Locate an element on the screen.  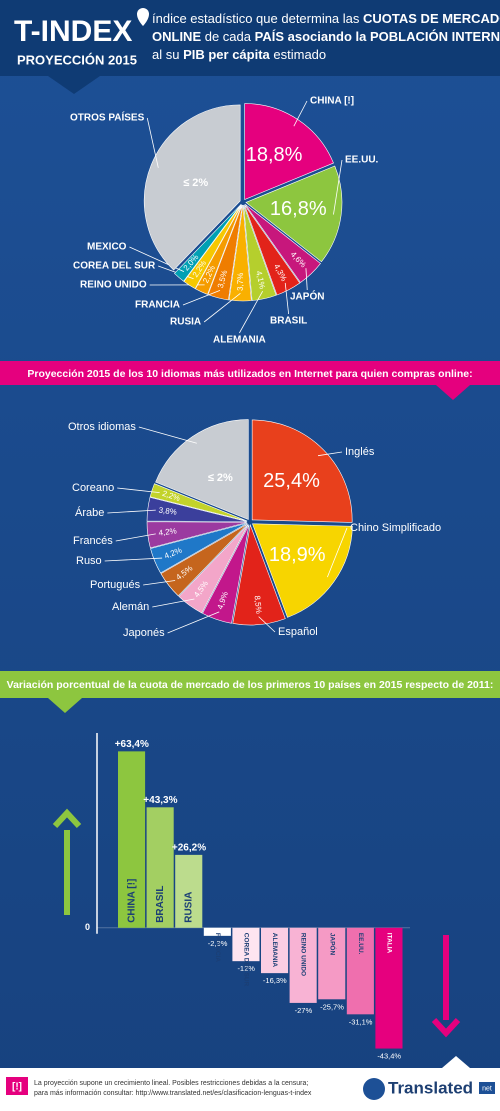
up-arrow is located at coordinates (67, 861).